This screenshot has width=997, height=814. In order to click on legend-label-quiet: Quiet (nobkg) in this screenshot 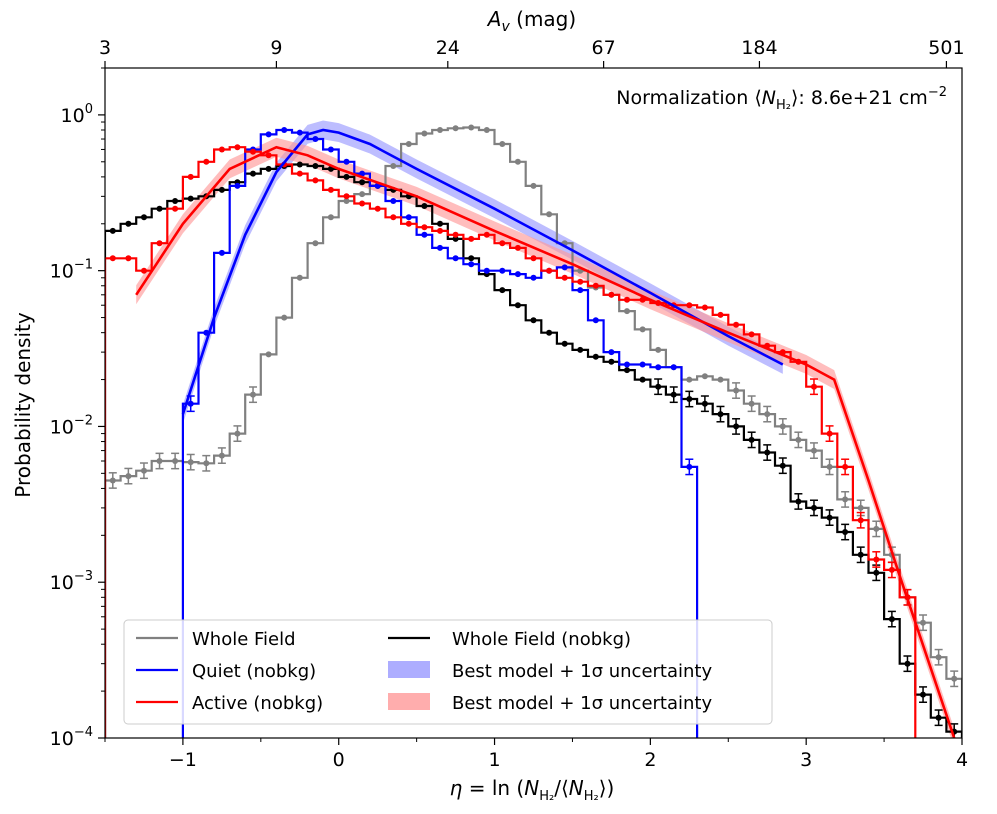, I will do `click(254, 671)`.